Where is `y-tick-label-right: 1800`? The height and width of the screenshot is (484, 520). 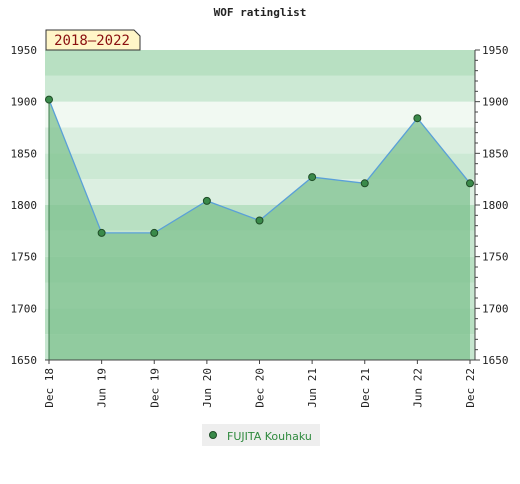 y-tick-label-right: 1800 is located at coordinates (495, 205).